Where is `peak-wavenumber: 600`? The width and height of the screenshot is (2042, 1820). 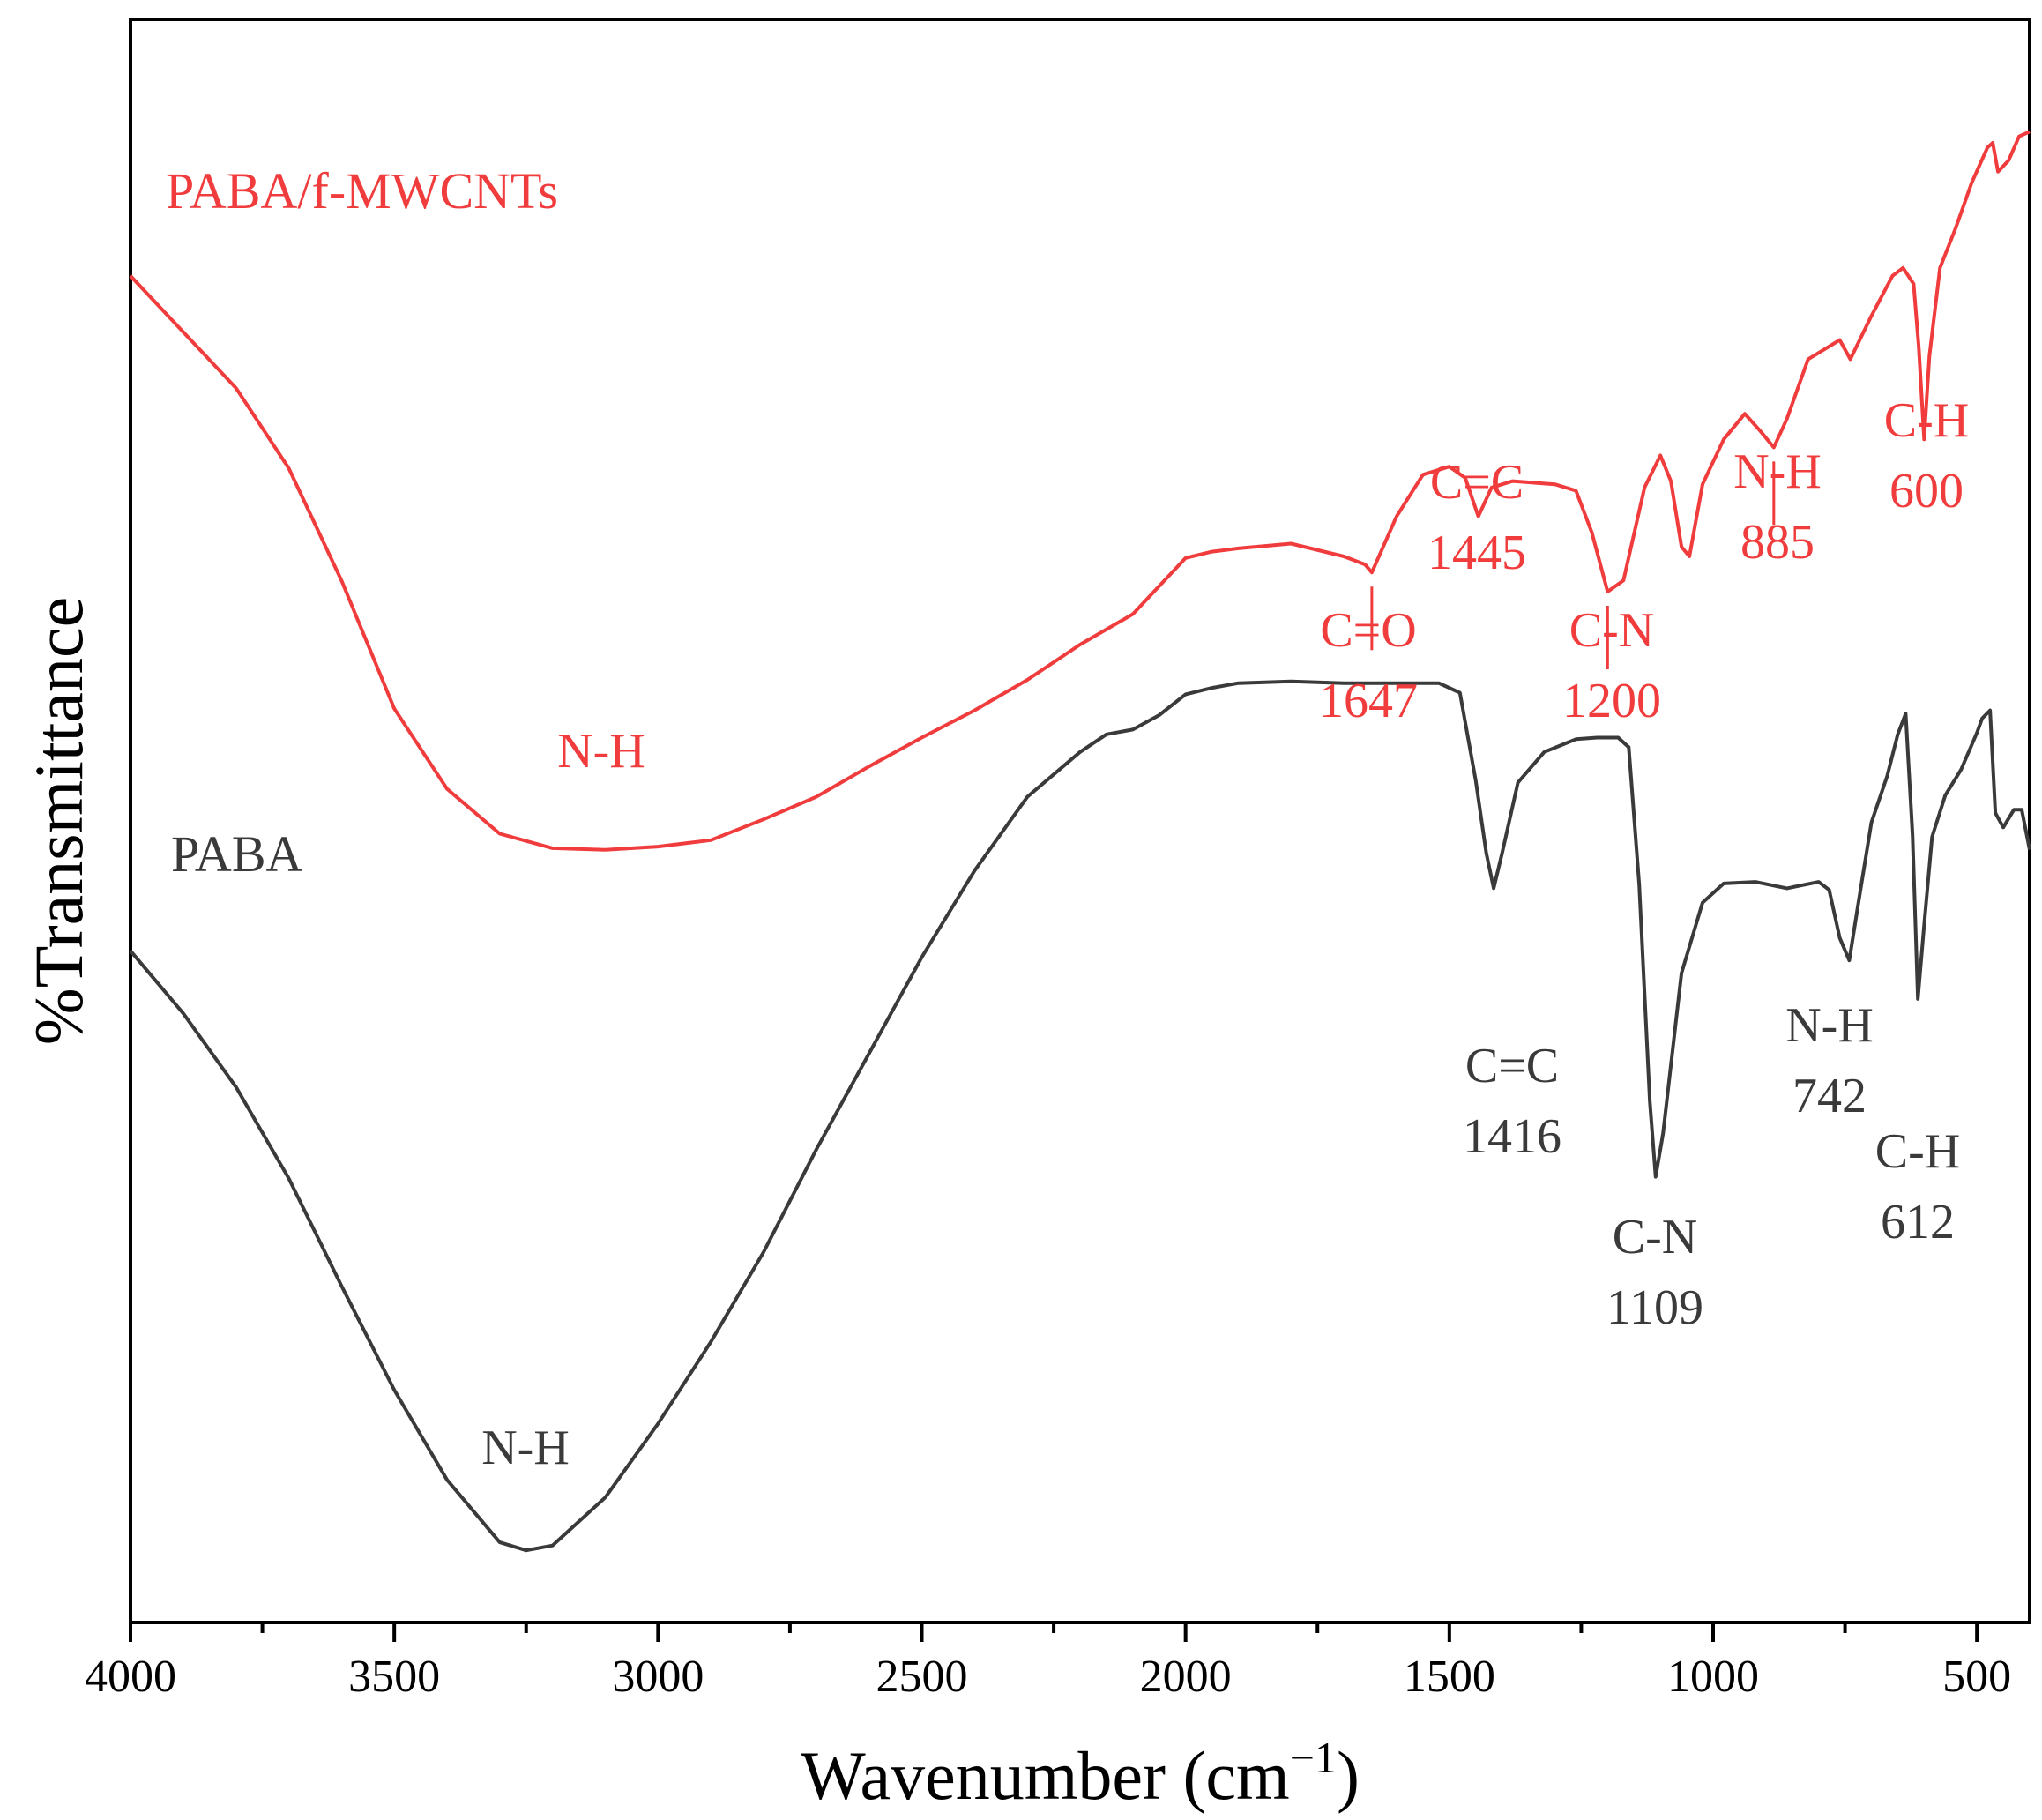
peak-wavenumber: 600 is located at coordinates (1926, 491).